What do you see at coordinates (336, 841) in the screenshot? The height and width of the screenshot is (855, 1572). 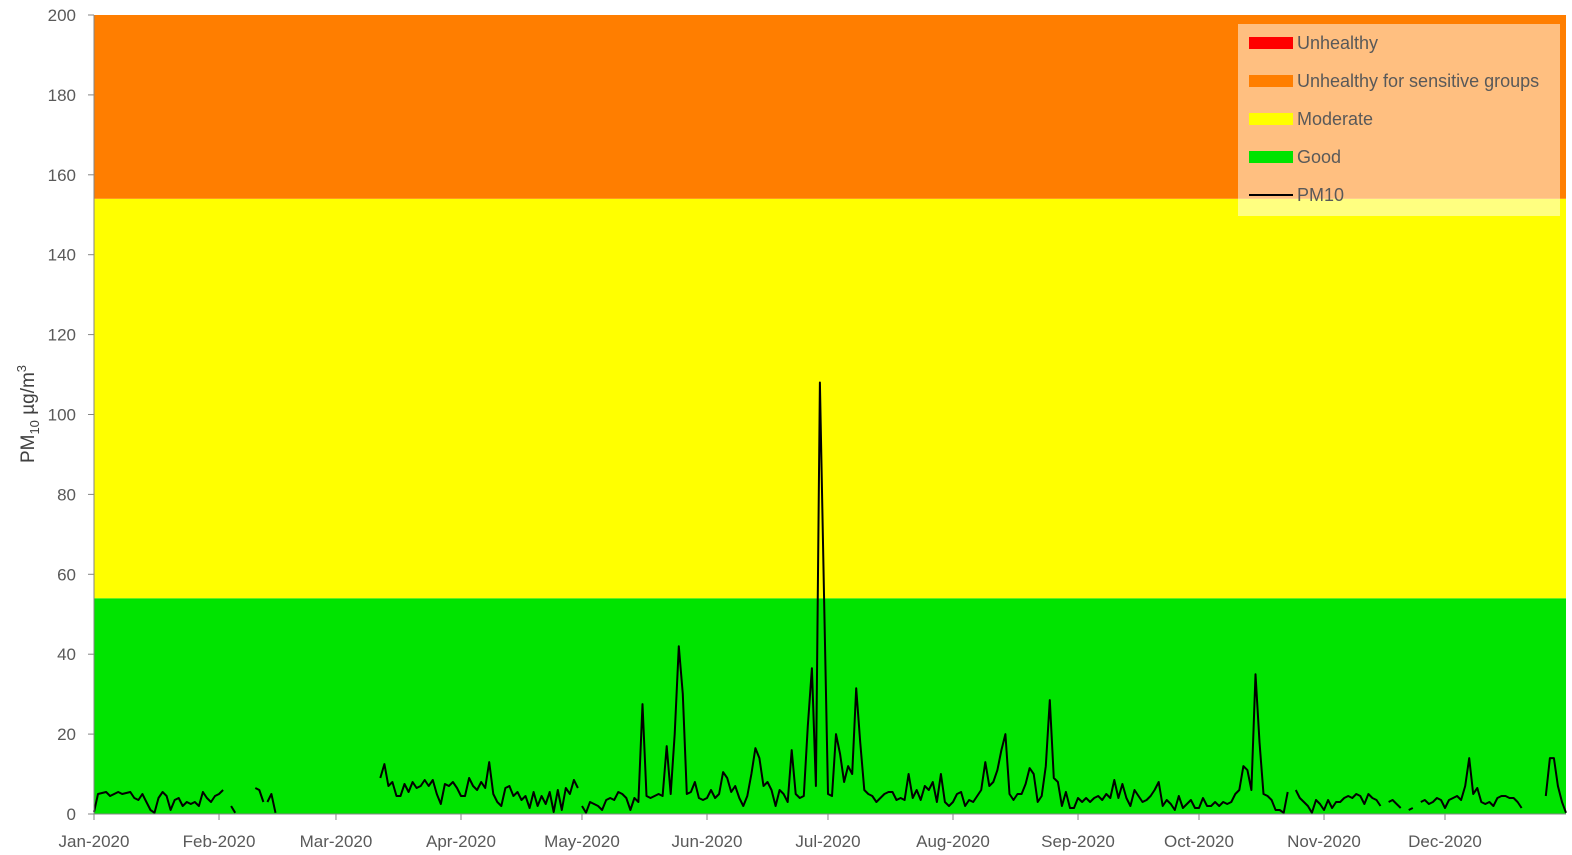 I see `x-tick-label: Mar-2020` at bounding box center [336, 841].